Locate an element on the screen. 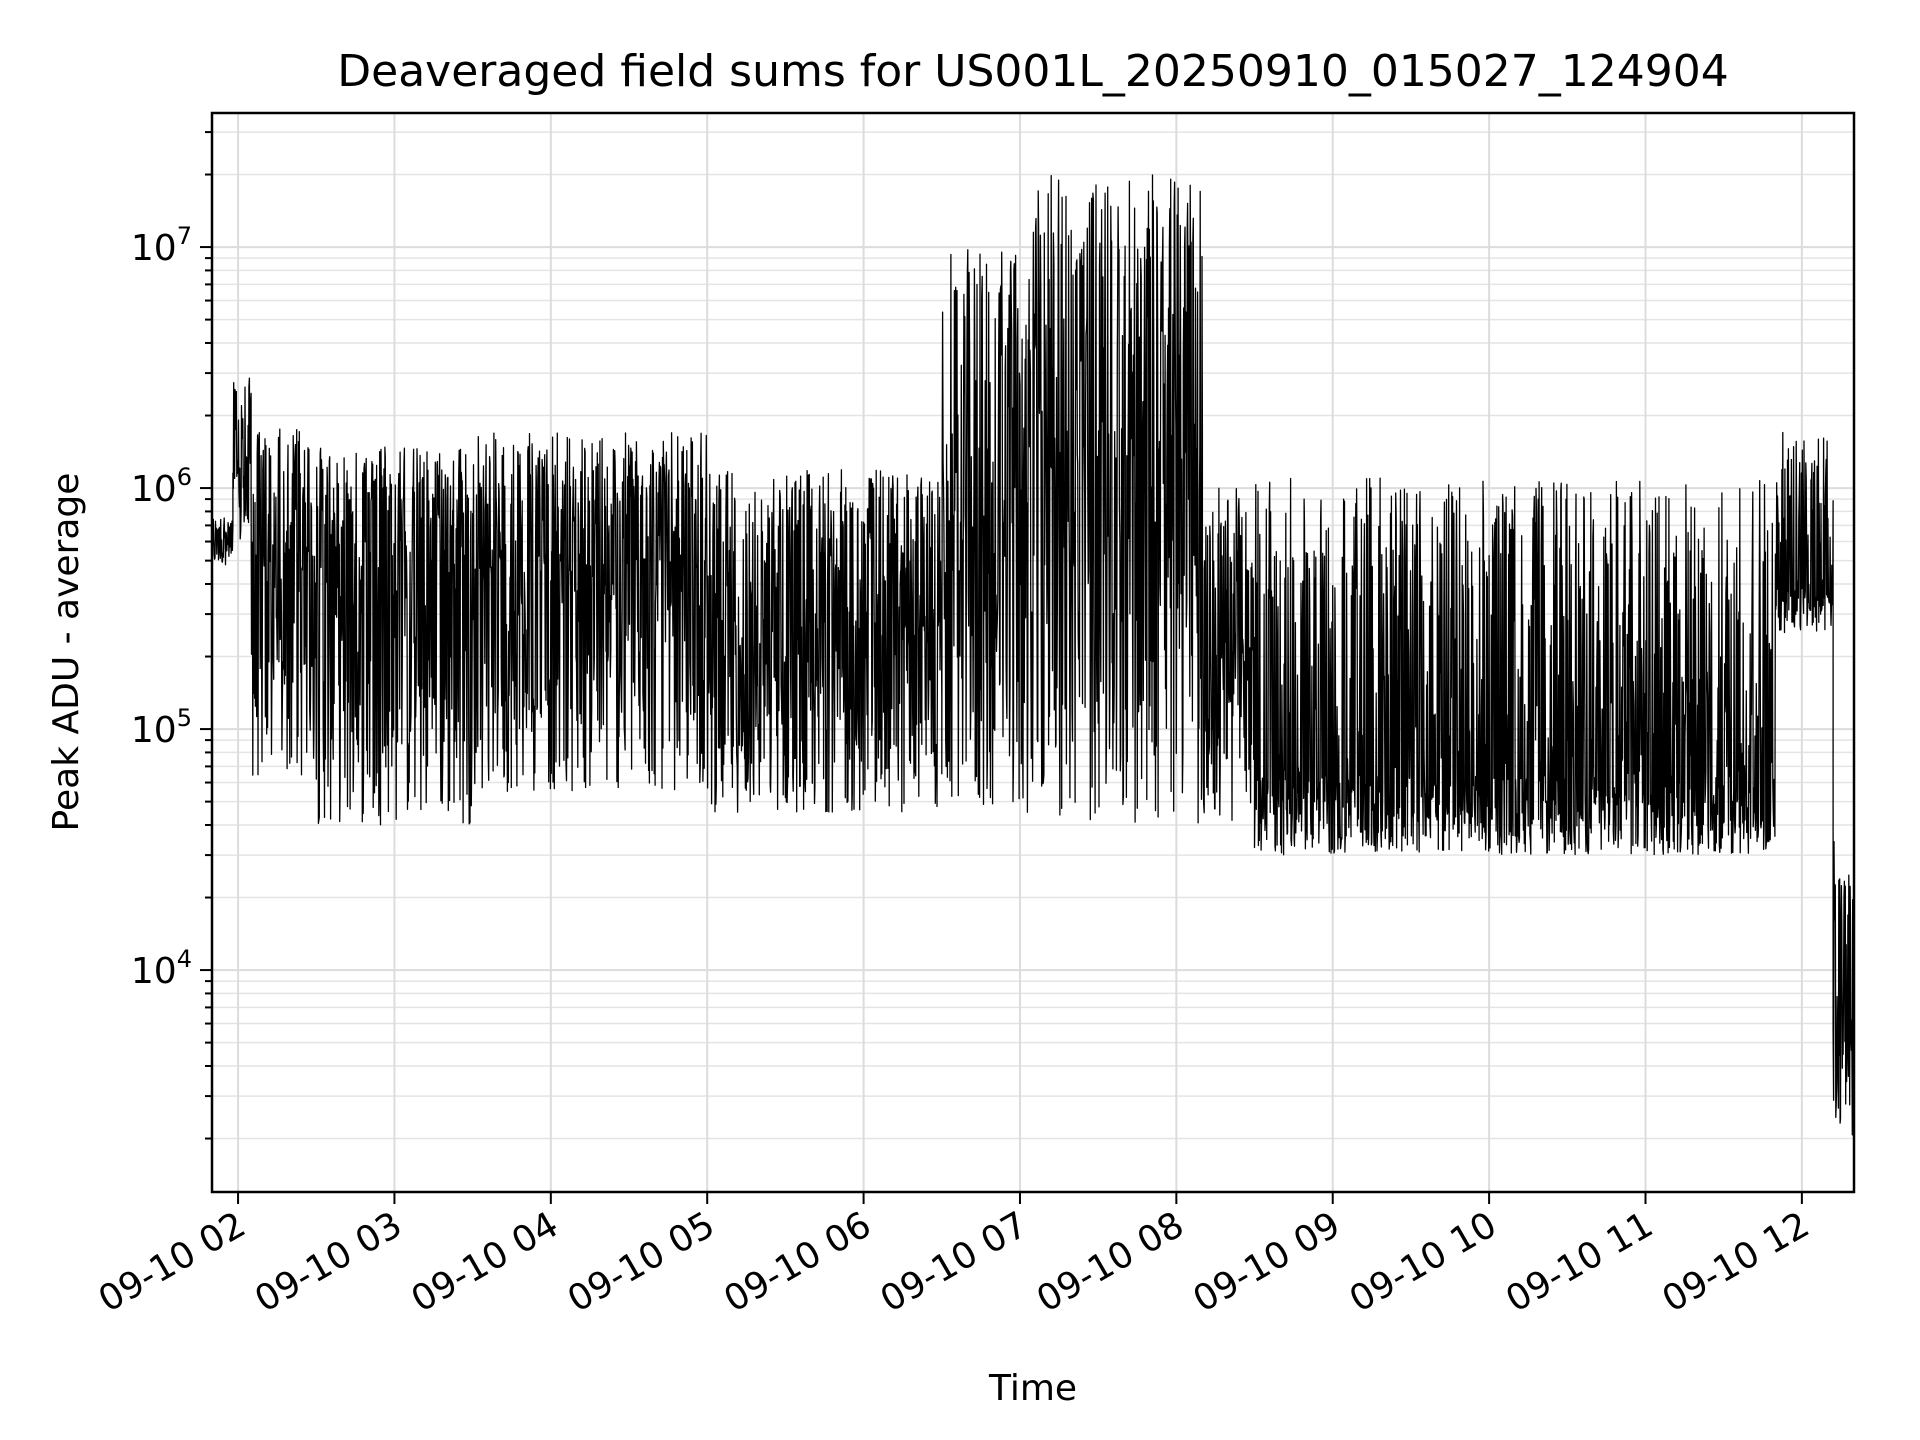  y-tick-label-exp: 6 is located at coordinates (184, 477).